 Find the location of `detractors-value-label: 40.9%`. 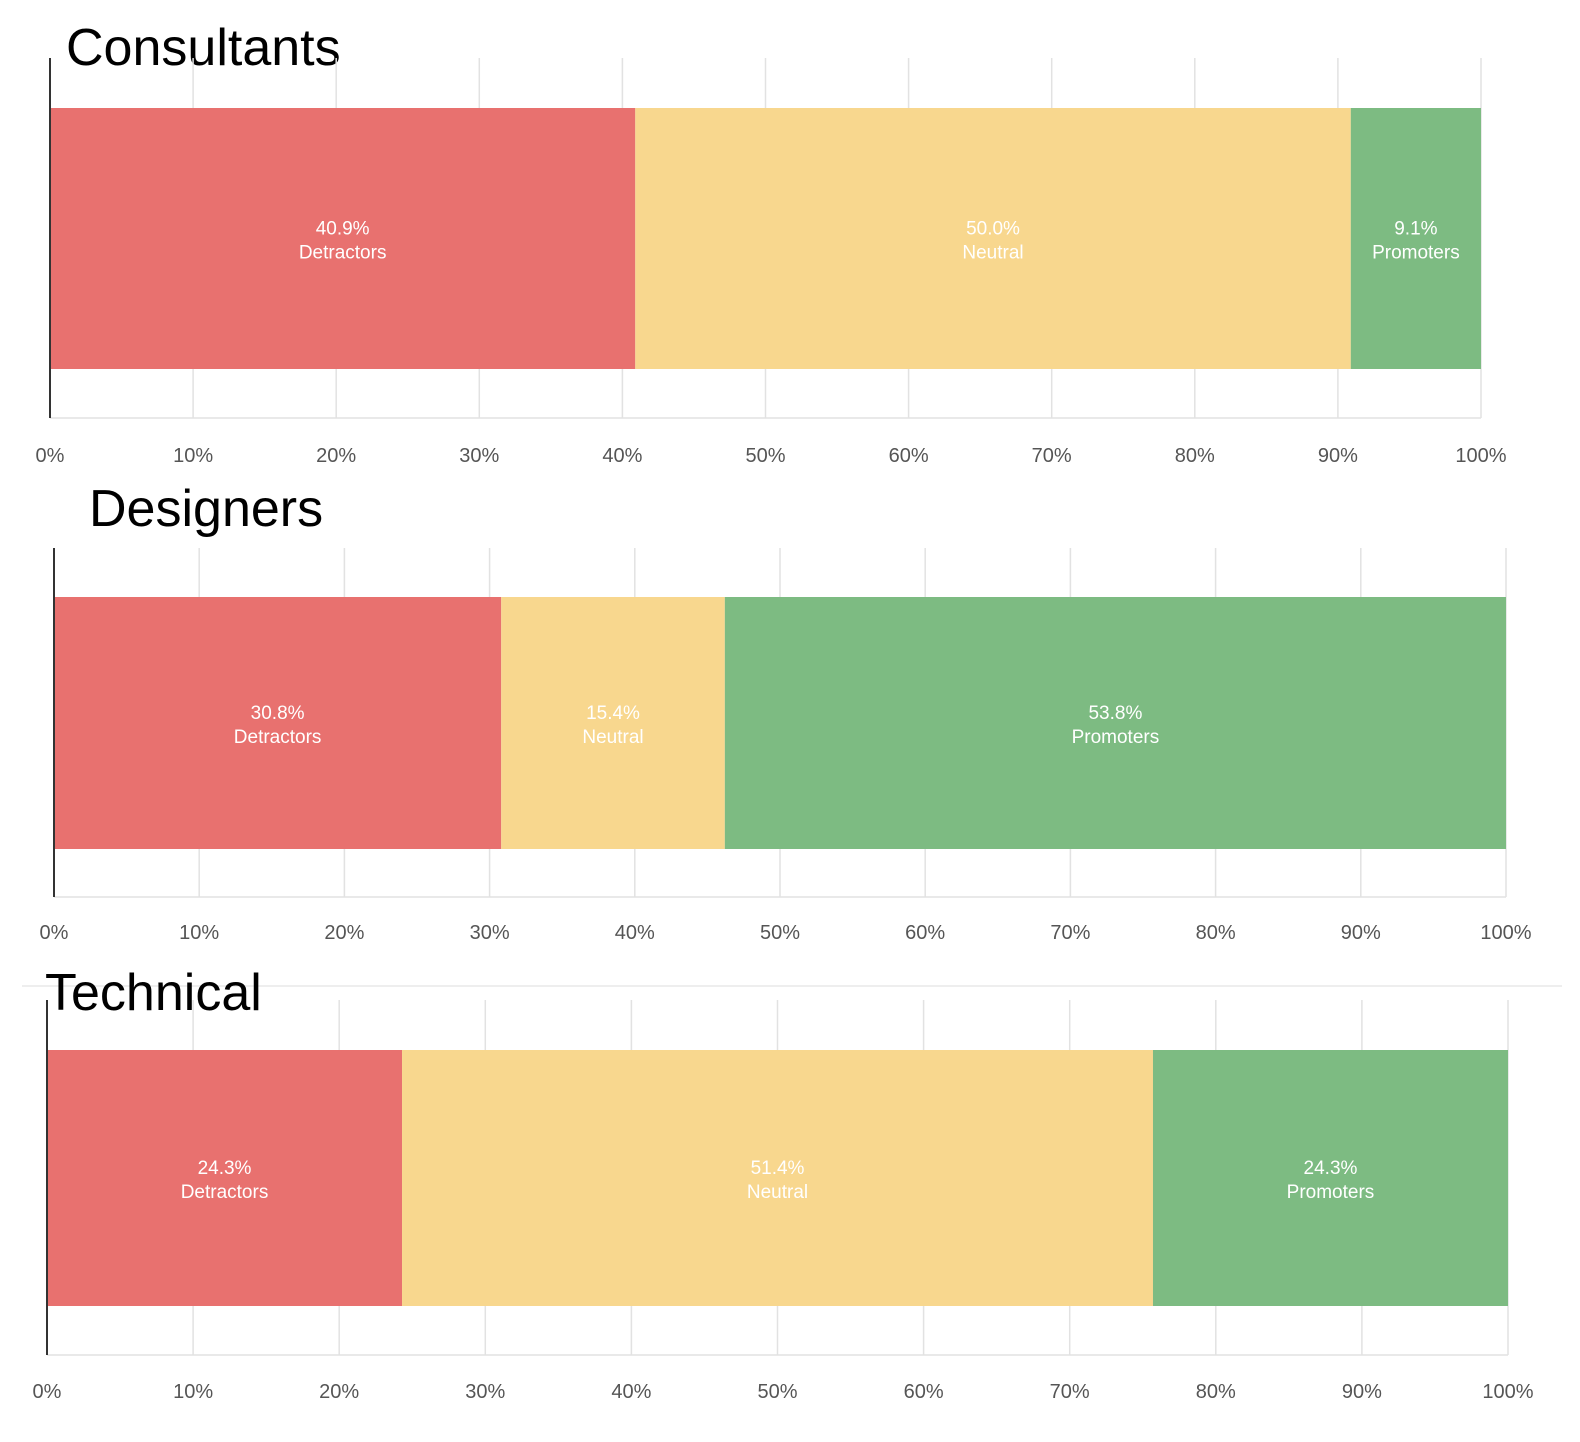

detractors-value-label: 40.9% is located at coordinates (343, 229).